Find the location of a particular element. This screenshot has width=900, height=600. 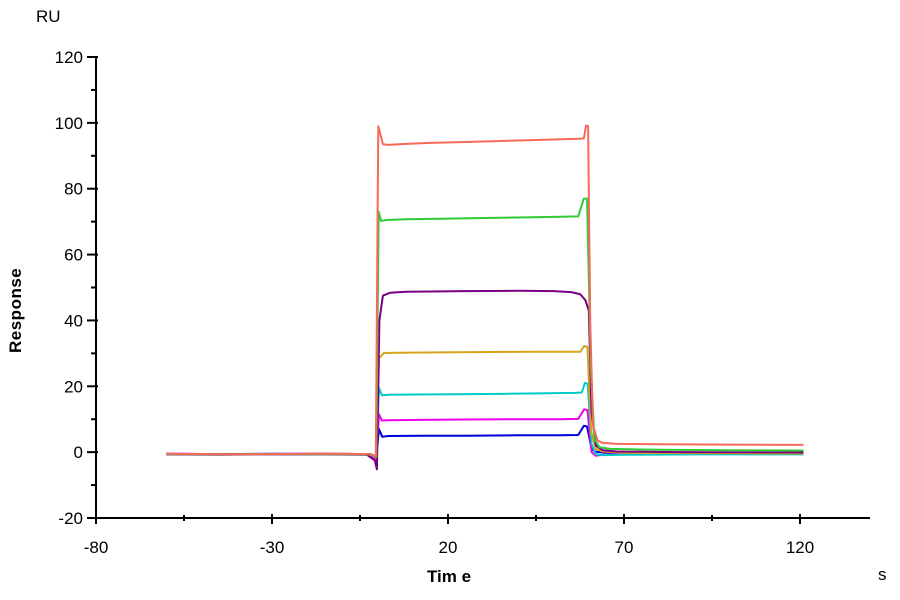

x-tick-label: 120 is located at coordinates (800, 547).